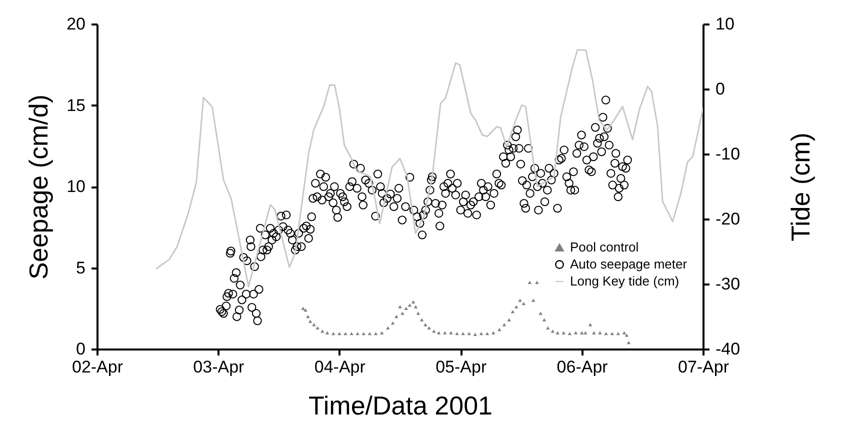 This screenshot has width=843, height=432. Describe the element at coordinates (76, 24) in the screenshot. I see `y-tick-label: 20` at that location.